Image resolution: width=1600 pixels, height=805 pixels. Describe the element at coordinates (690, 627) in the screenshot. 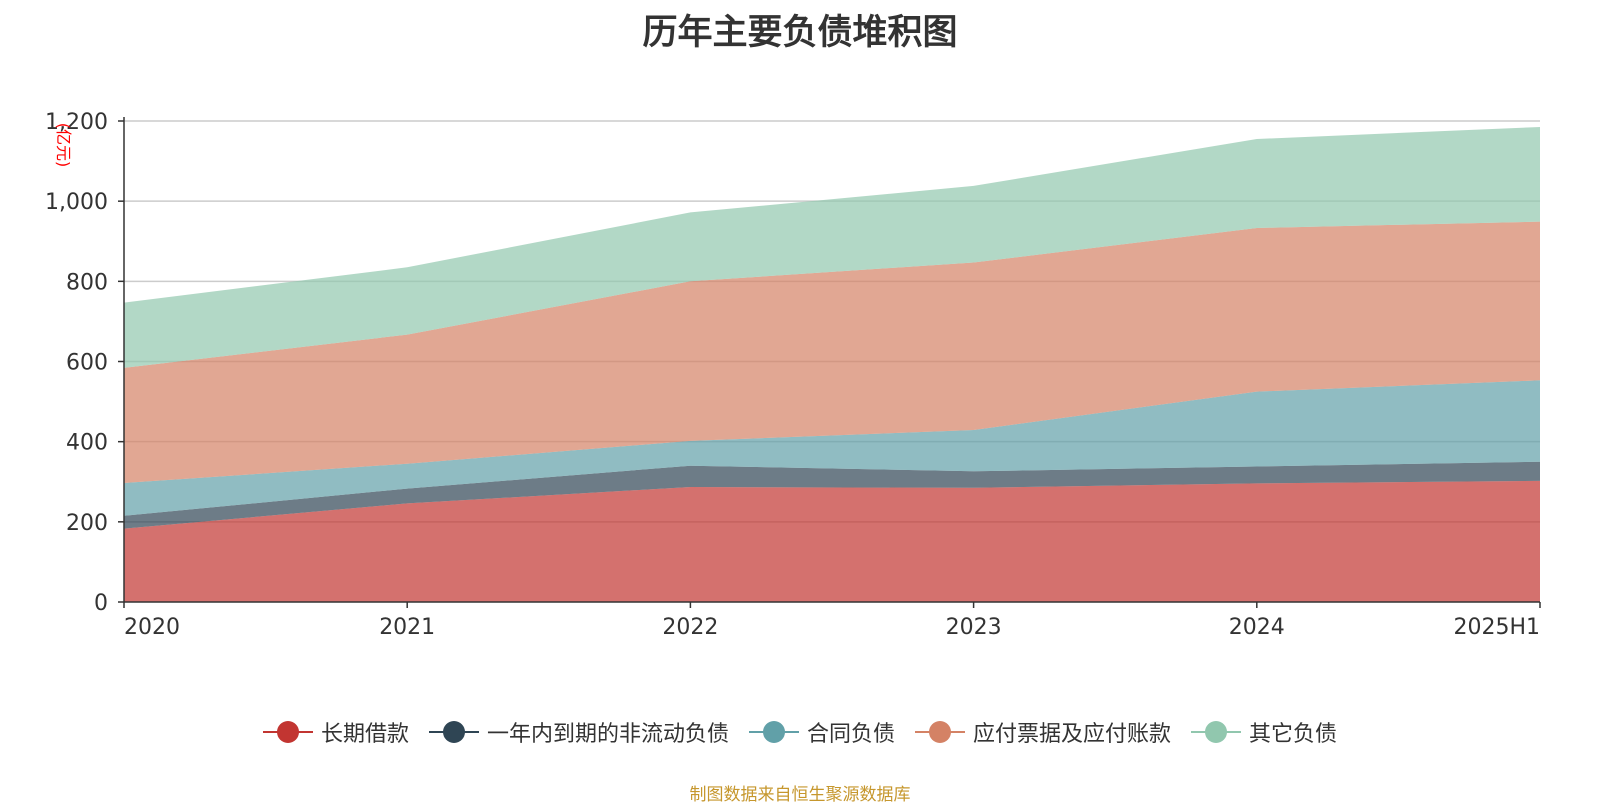

I see `x-tick-label: 2022` at that location.